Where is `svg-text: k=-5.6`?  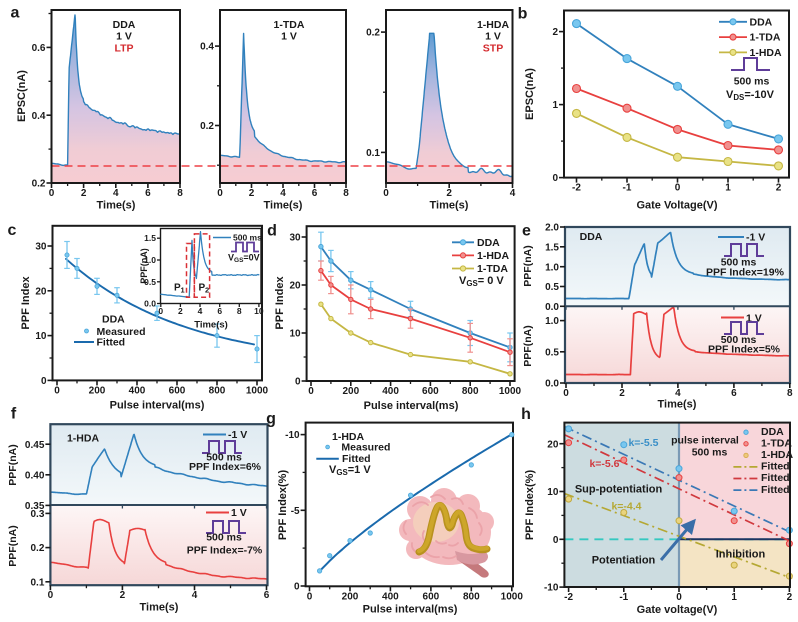
svg-text: k=-5.6 is located at coordinates (604, 464).